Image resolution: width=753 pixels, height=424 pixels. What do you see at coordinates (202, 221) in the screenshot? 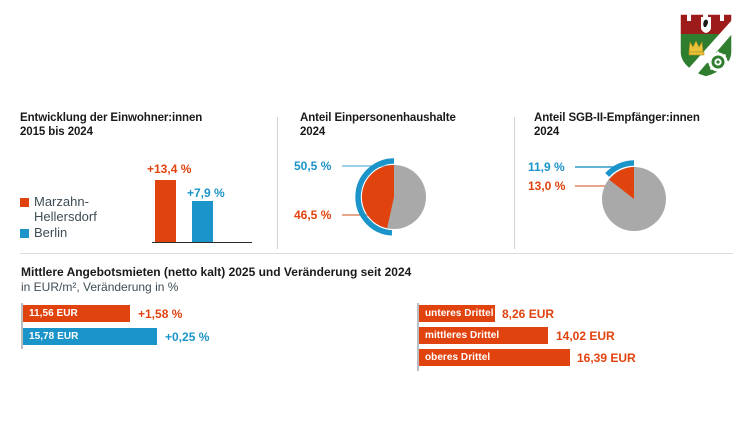
I see `column-bar-berlin` at bounding box center [202, 221].